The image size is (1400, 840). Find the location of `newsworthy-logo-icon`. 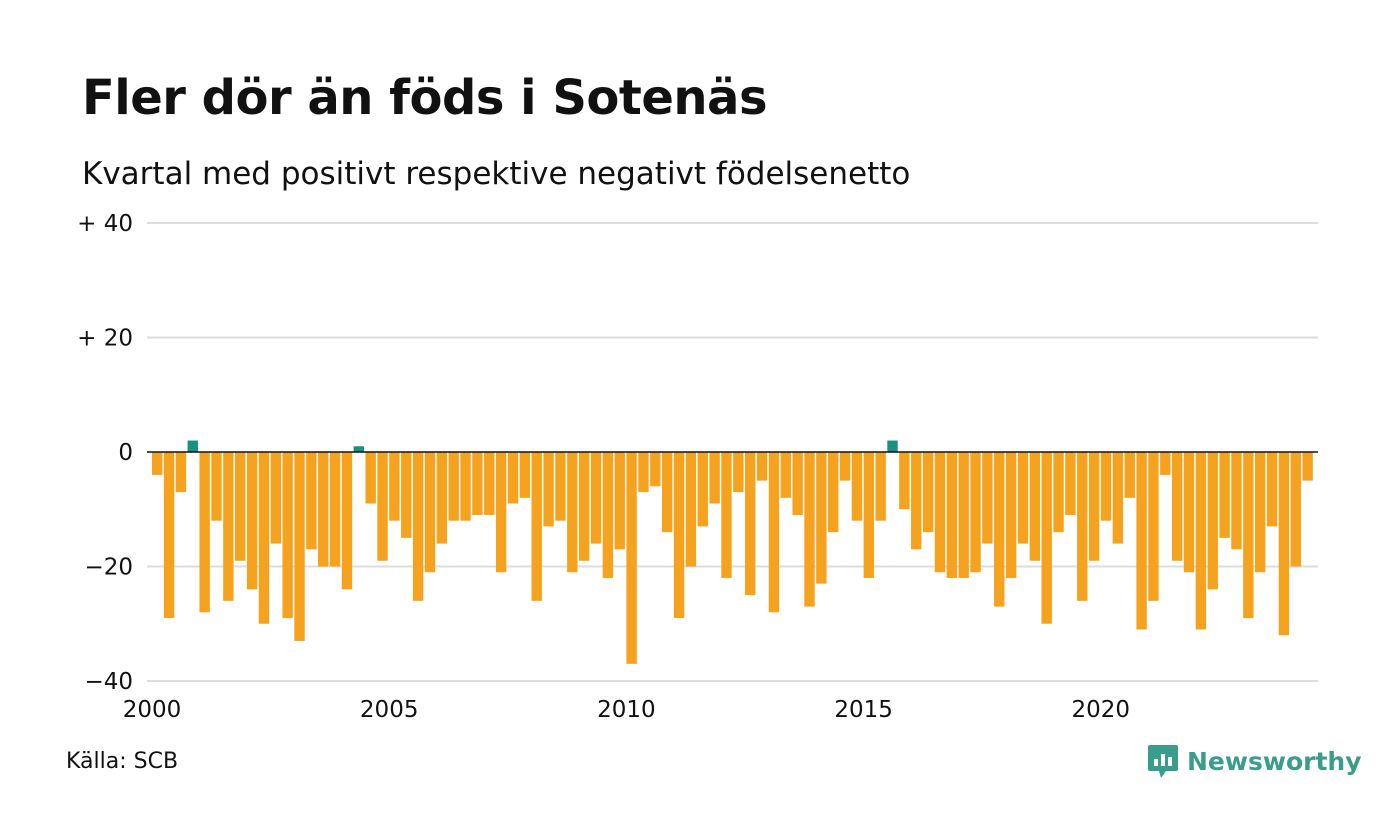

newsworthy-logo-icon is located at coordinates (1163, 761).